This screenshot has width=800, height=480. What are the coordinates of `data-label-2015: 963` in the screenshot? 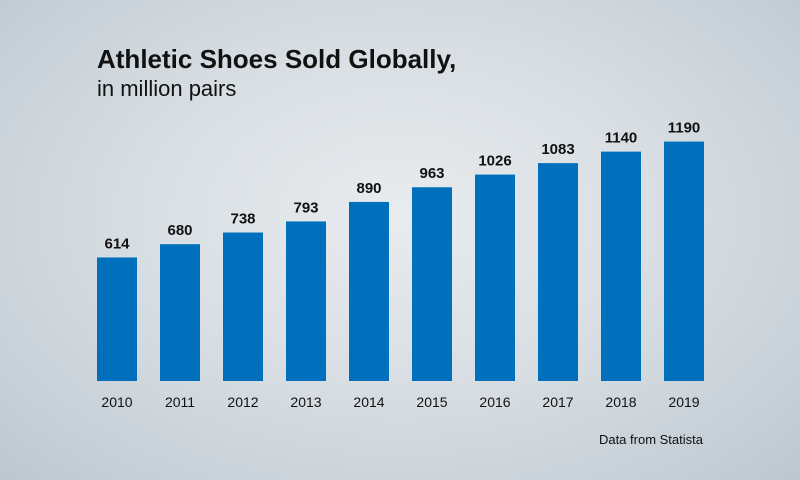 It's located at (431, 173).